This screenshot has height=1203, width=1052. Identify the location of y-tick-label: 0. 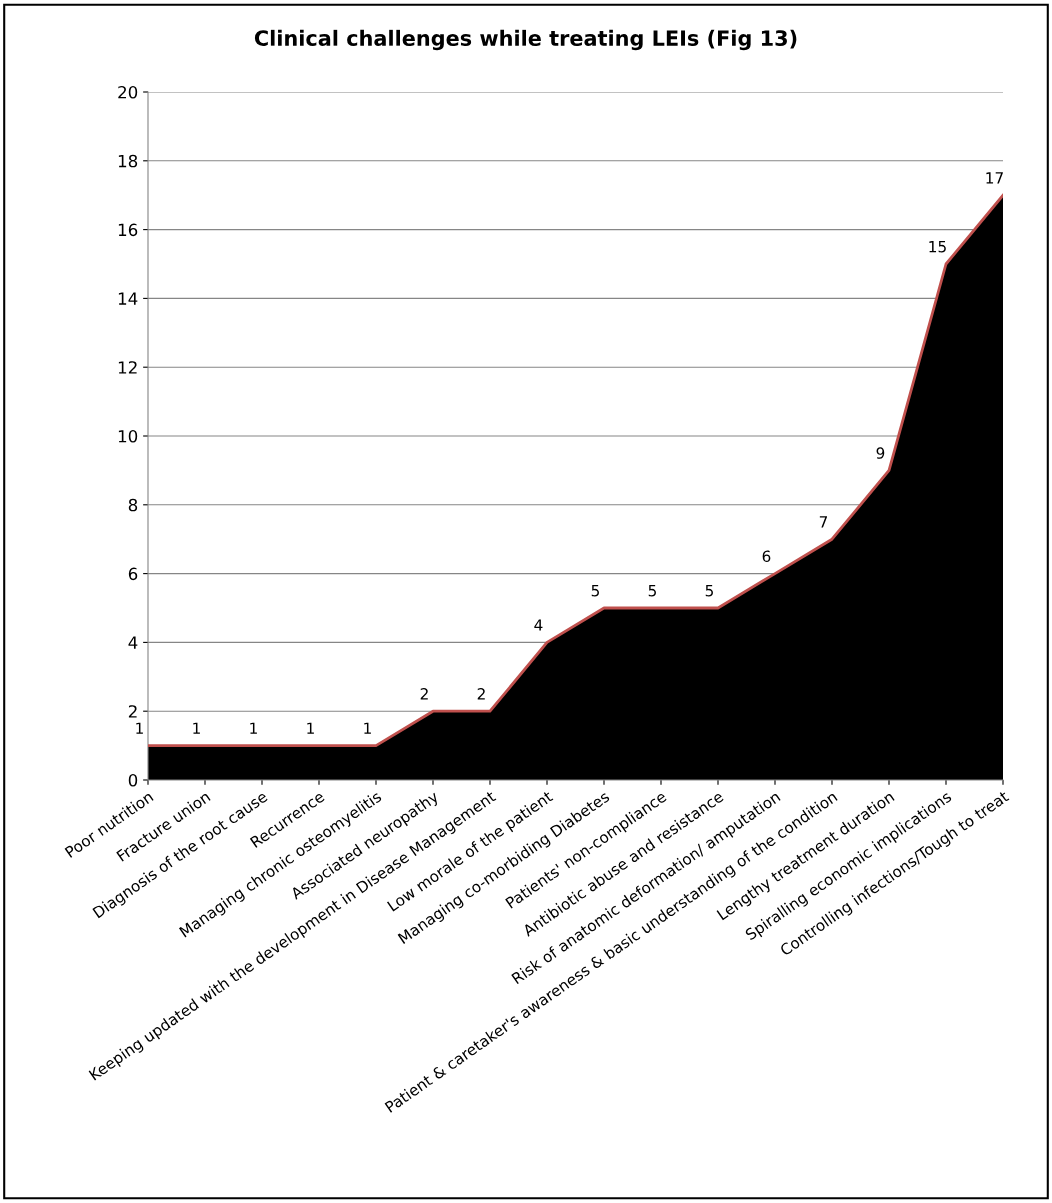
(133, 780).